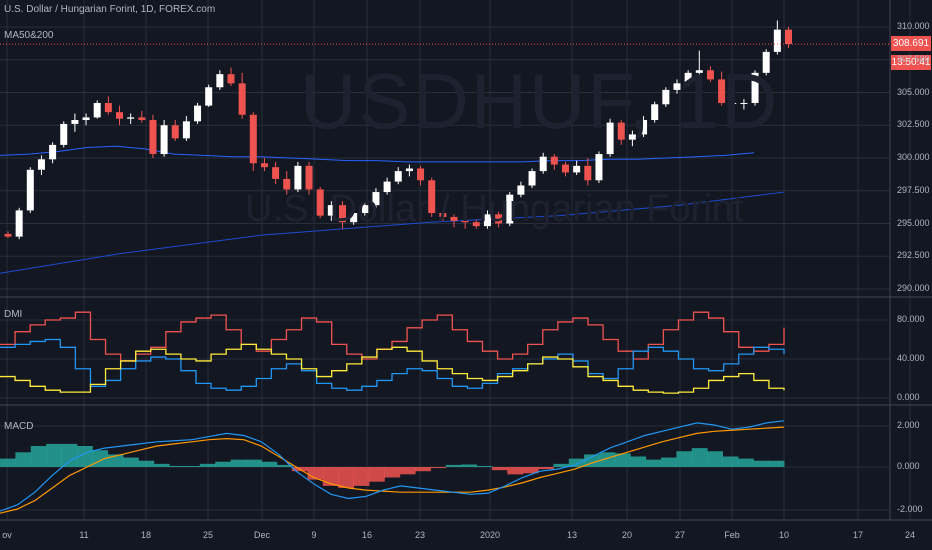  I want to click on macd-indicator-label: MACD, so click(19, 426).